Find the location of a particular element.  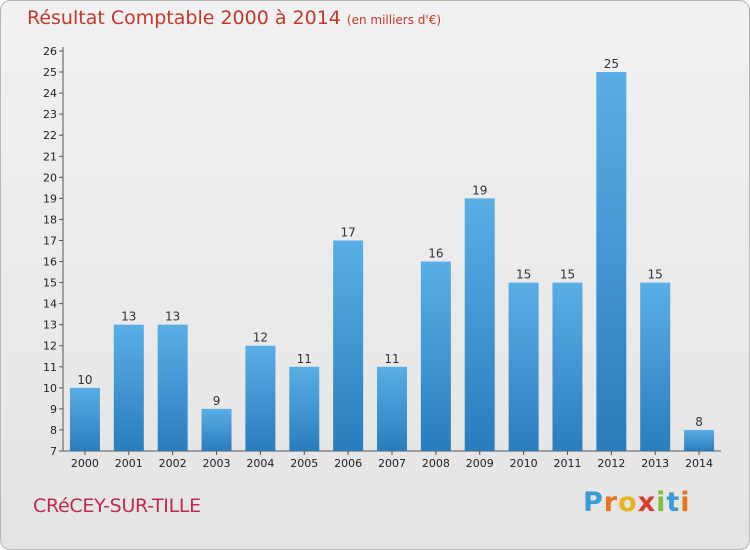

x-tick-label: 2001 is located at coordinates (129, 463).